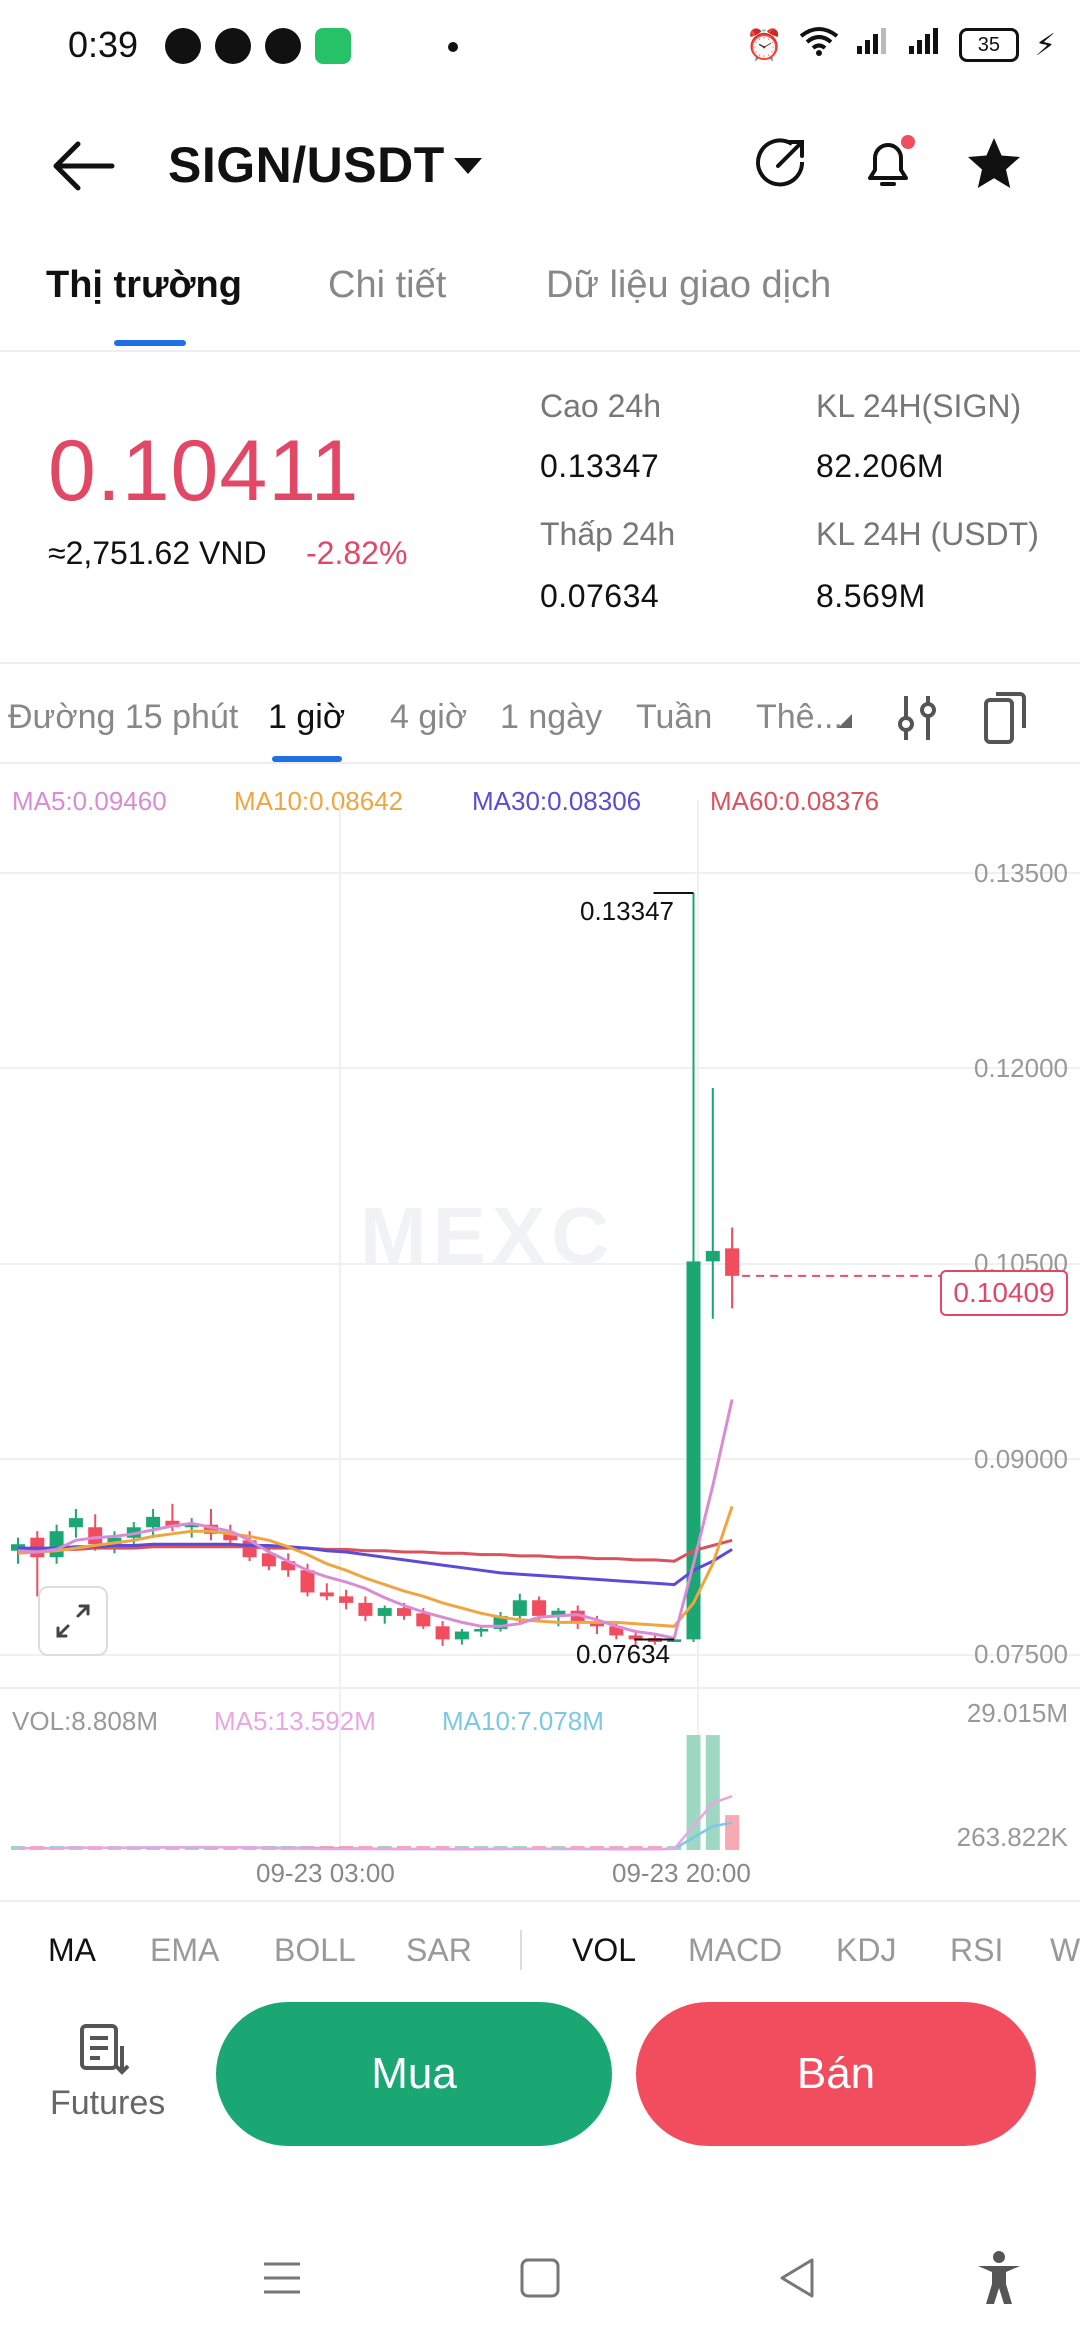  Describe the element at coordinates (780, 164) in the screenshot. I see `share-icon` at that location.